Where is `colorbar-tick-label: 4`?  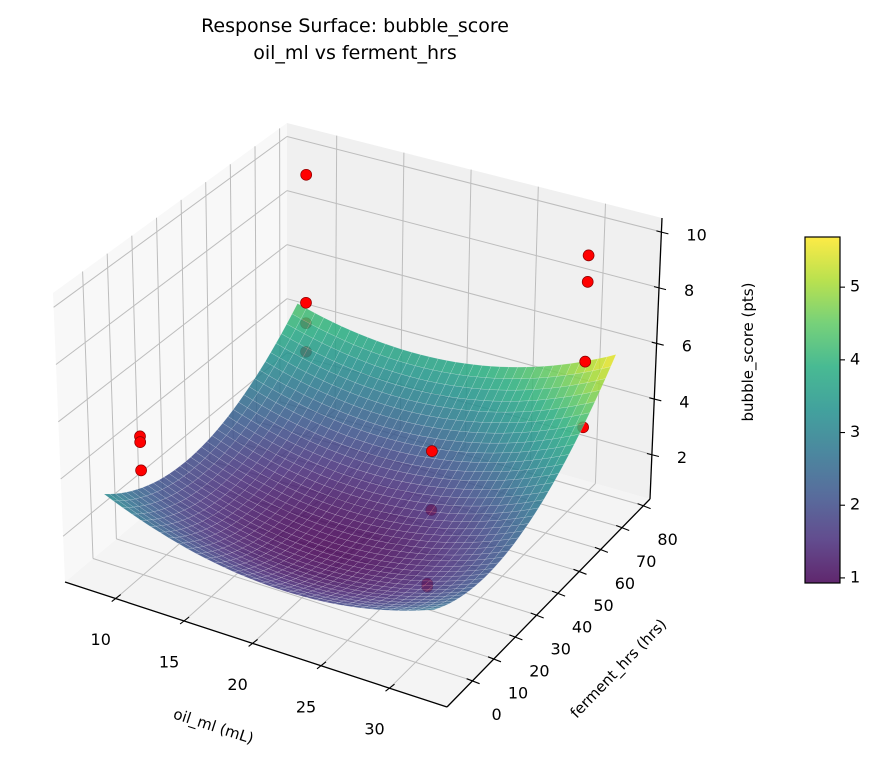 colorbar-tick-label: 4 is located at coordinates (855, 358).